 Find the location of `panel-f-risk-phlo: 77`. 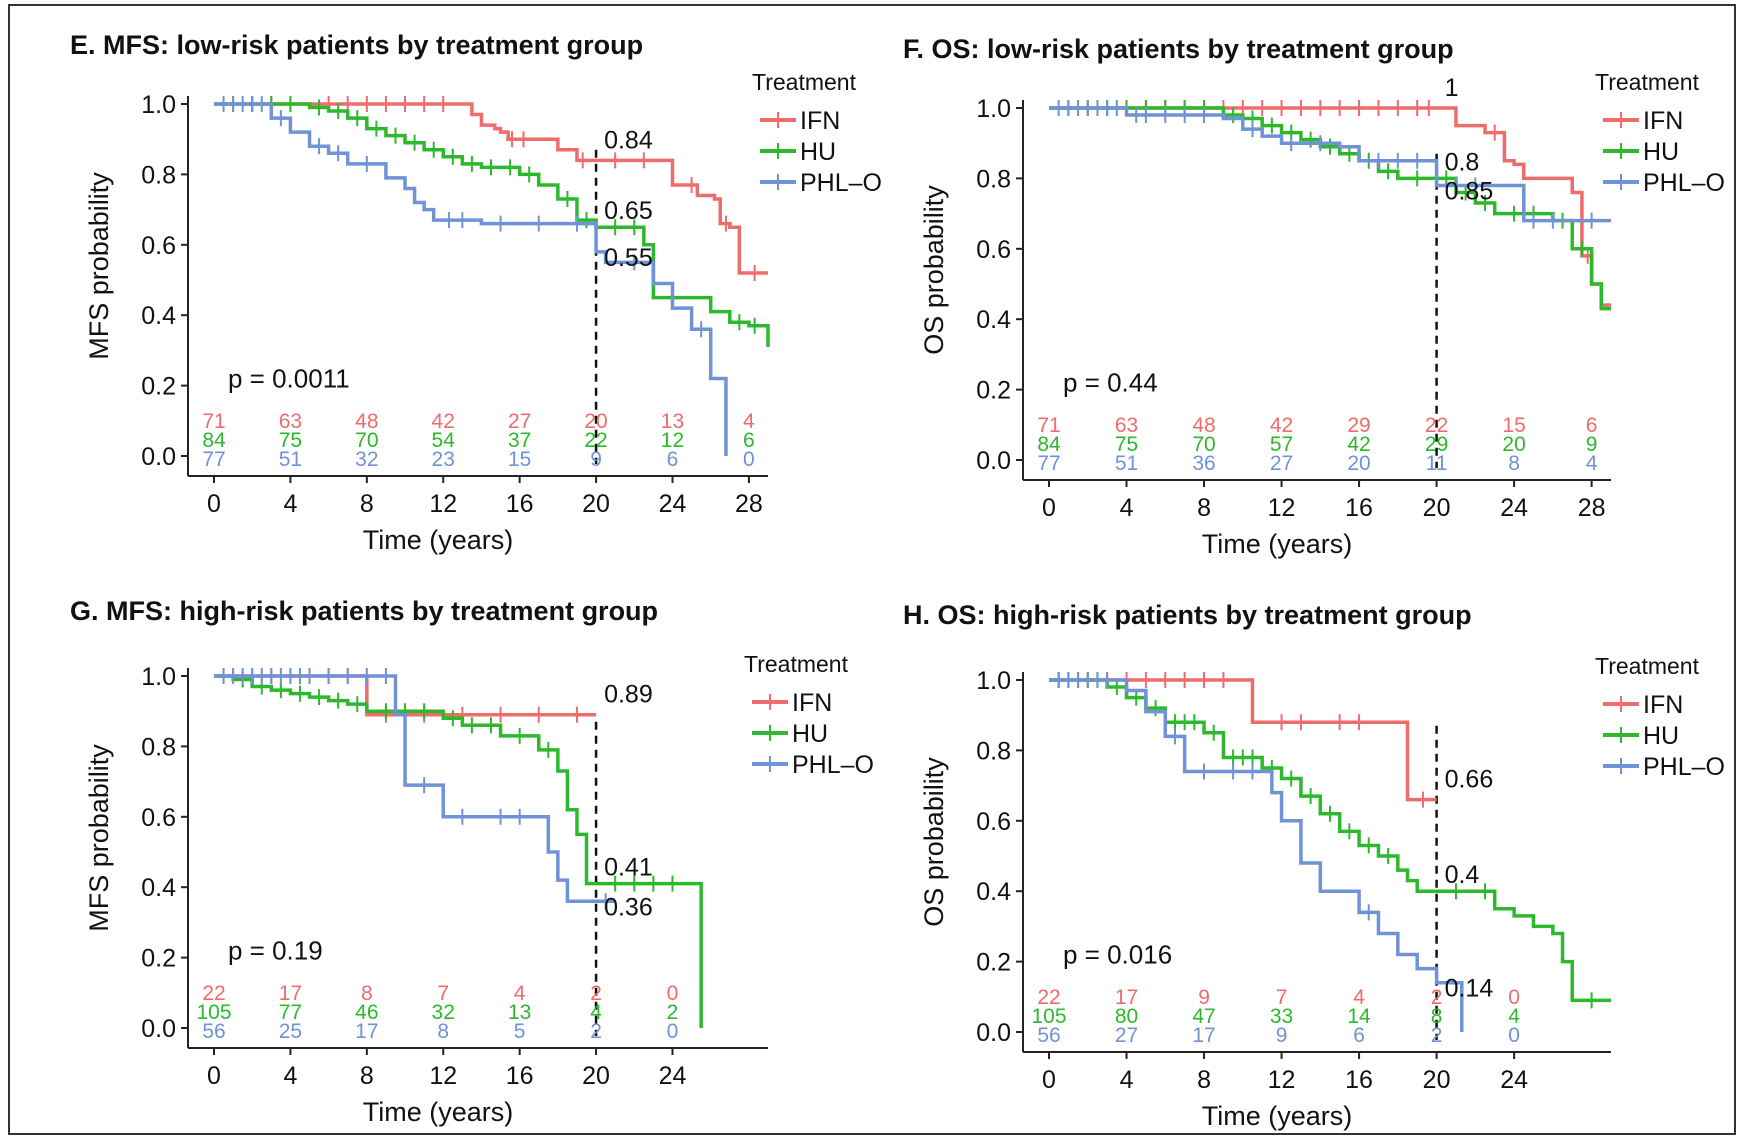

panel-f-risk-phlo: 77 is located at coordinates (1048, 463).